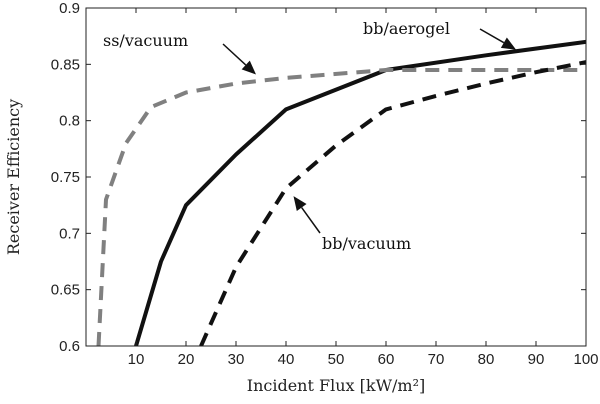 The image size is (600, 404). Describe the element at coordinates (13, 177) in the screenshot. I see `y-axis-label: Receiver Efficiency` at that location.